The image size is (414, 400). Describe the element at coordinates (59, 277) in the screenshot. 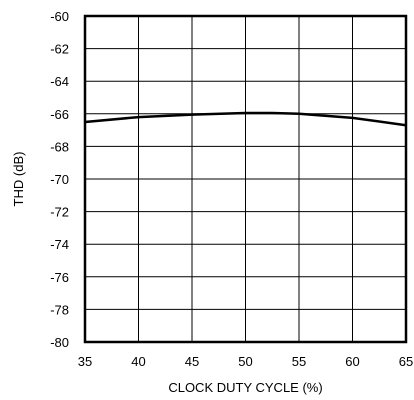

I see `y-tick-label: -76` at that location.